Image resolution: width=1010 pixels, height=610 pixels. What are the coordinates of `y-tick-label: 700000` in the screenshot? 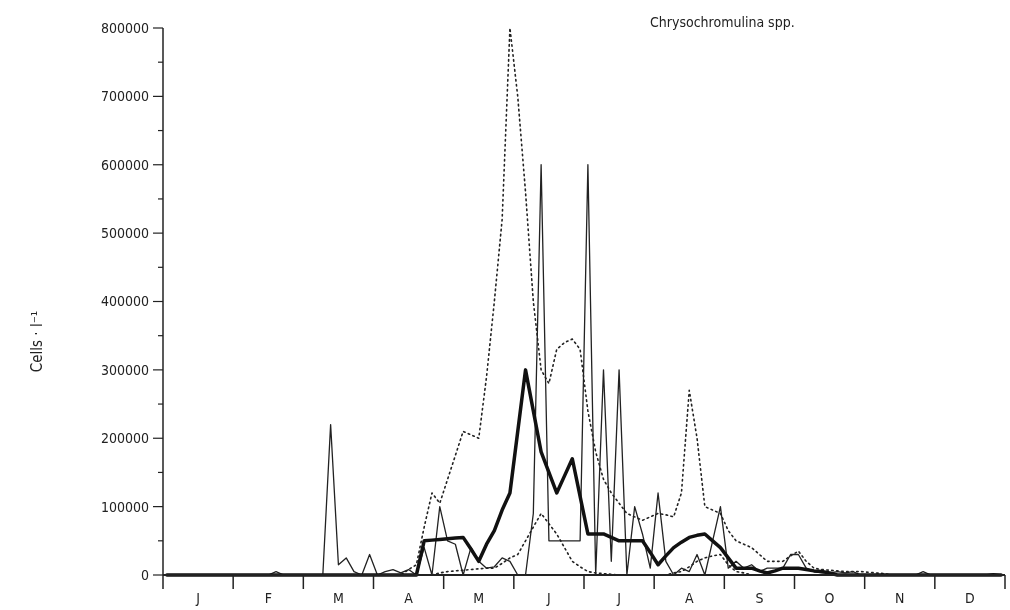 It's located at (124, 96).